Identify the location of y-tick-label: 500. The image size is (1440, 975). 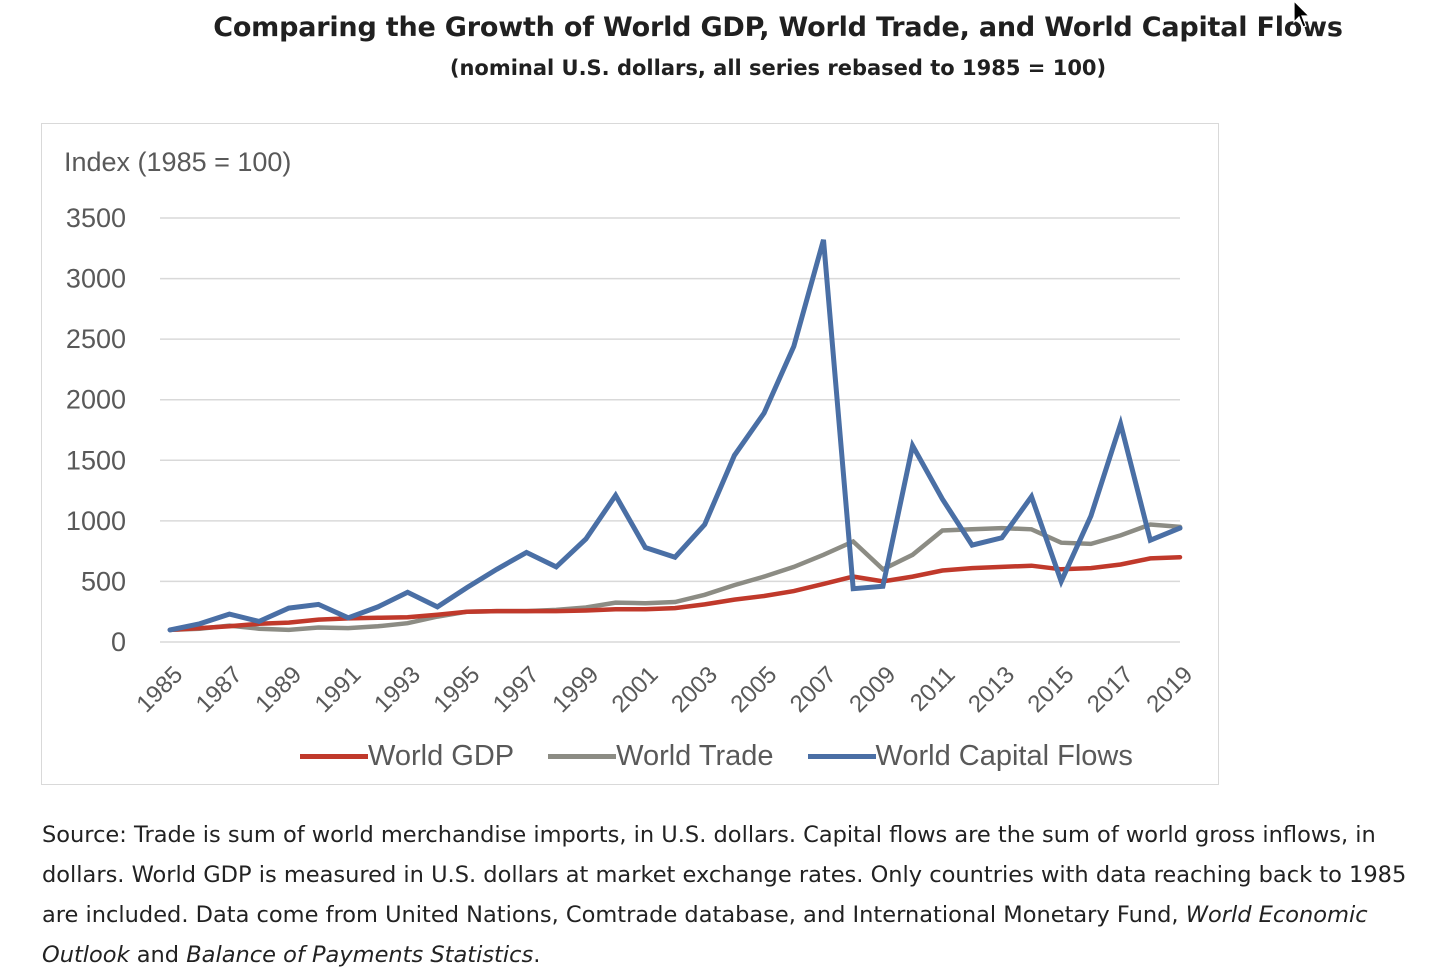
(103, 581).